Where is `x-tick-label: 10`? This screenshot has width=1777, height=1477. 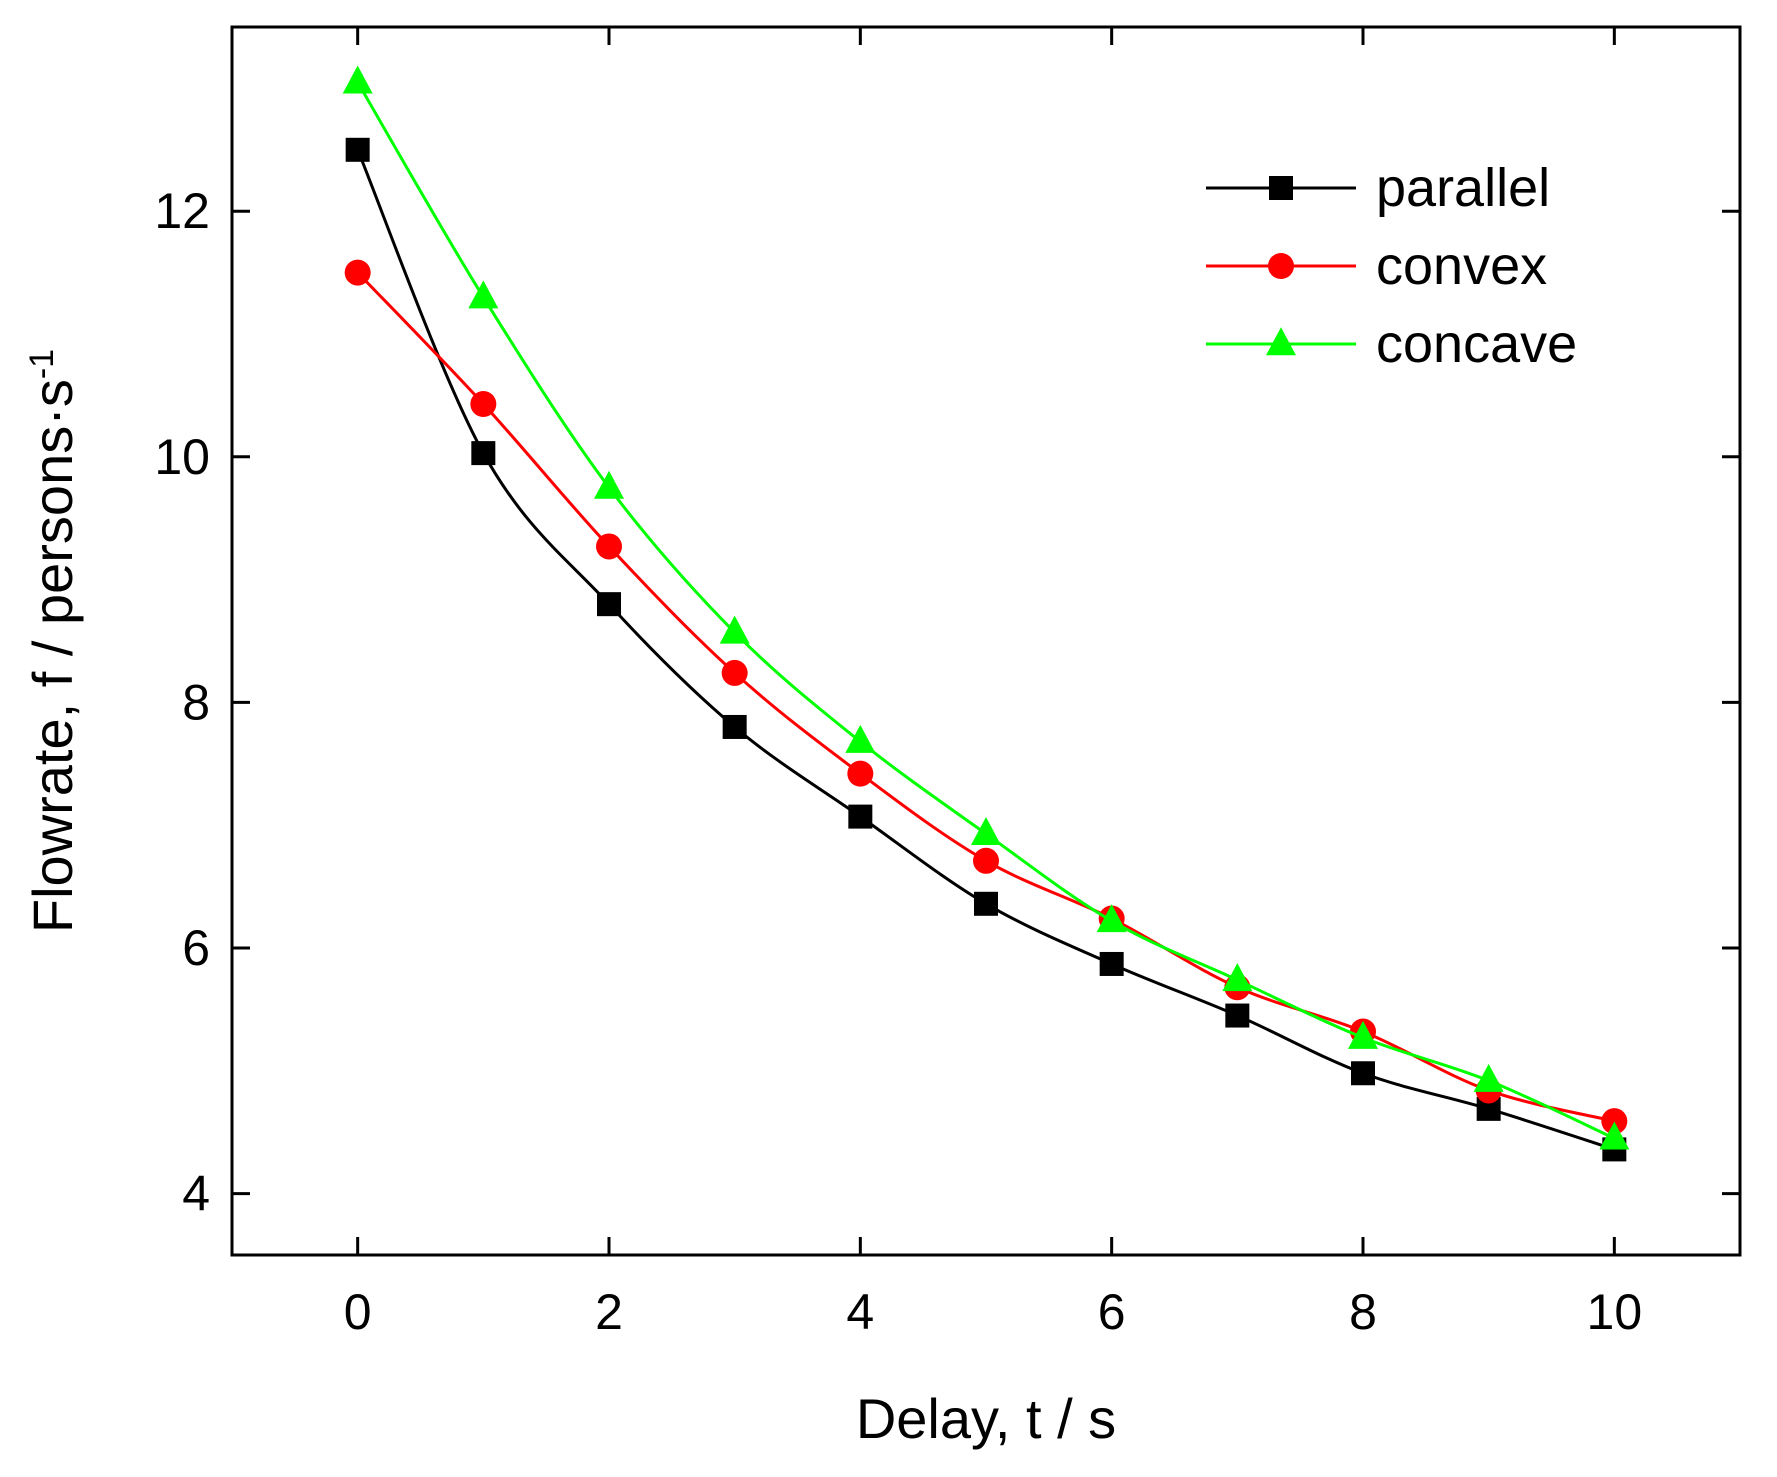
x-tick-label: 10 is located at coordinates (1615, 1312).